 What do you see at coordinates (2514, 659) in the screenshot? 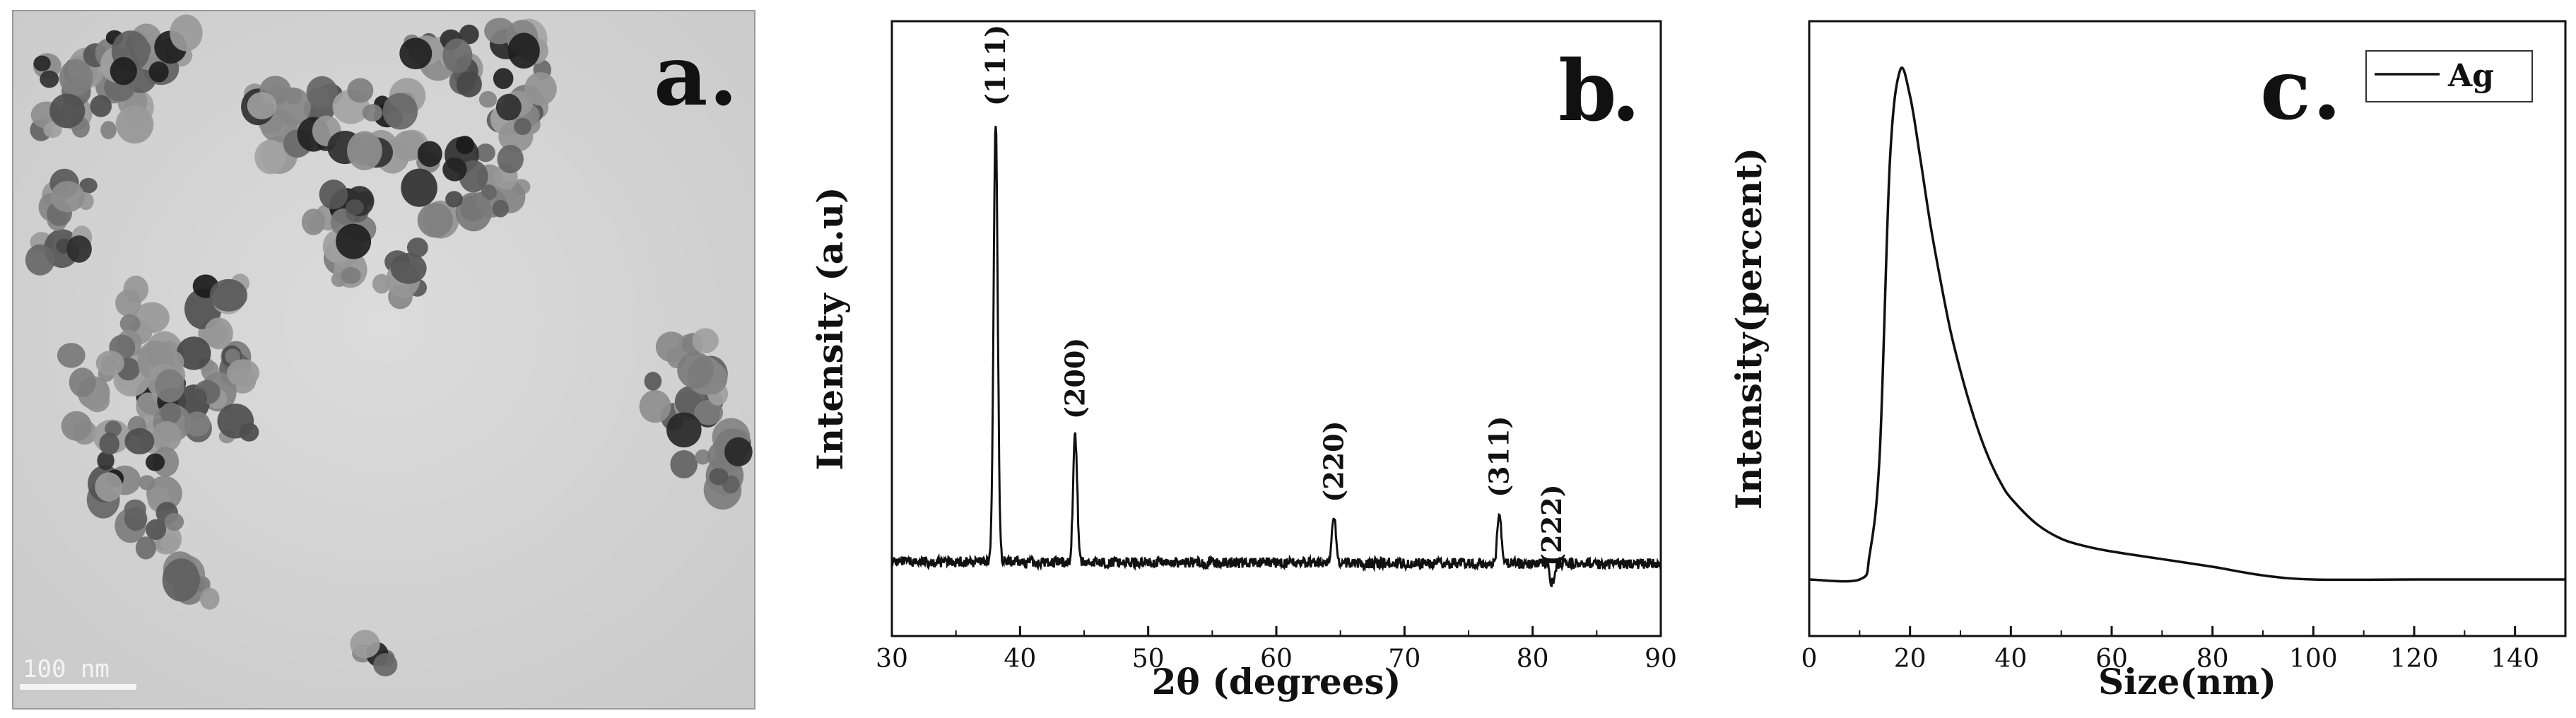
I see `c-x-tick-label: 140` at bounding box center [2514, 659].